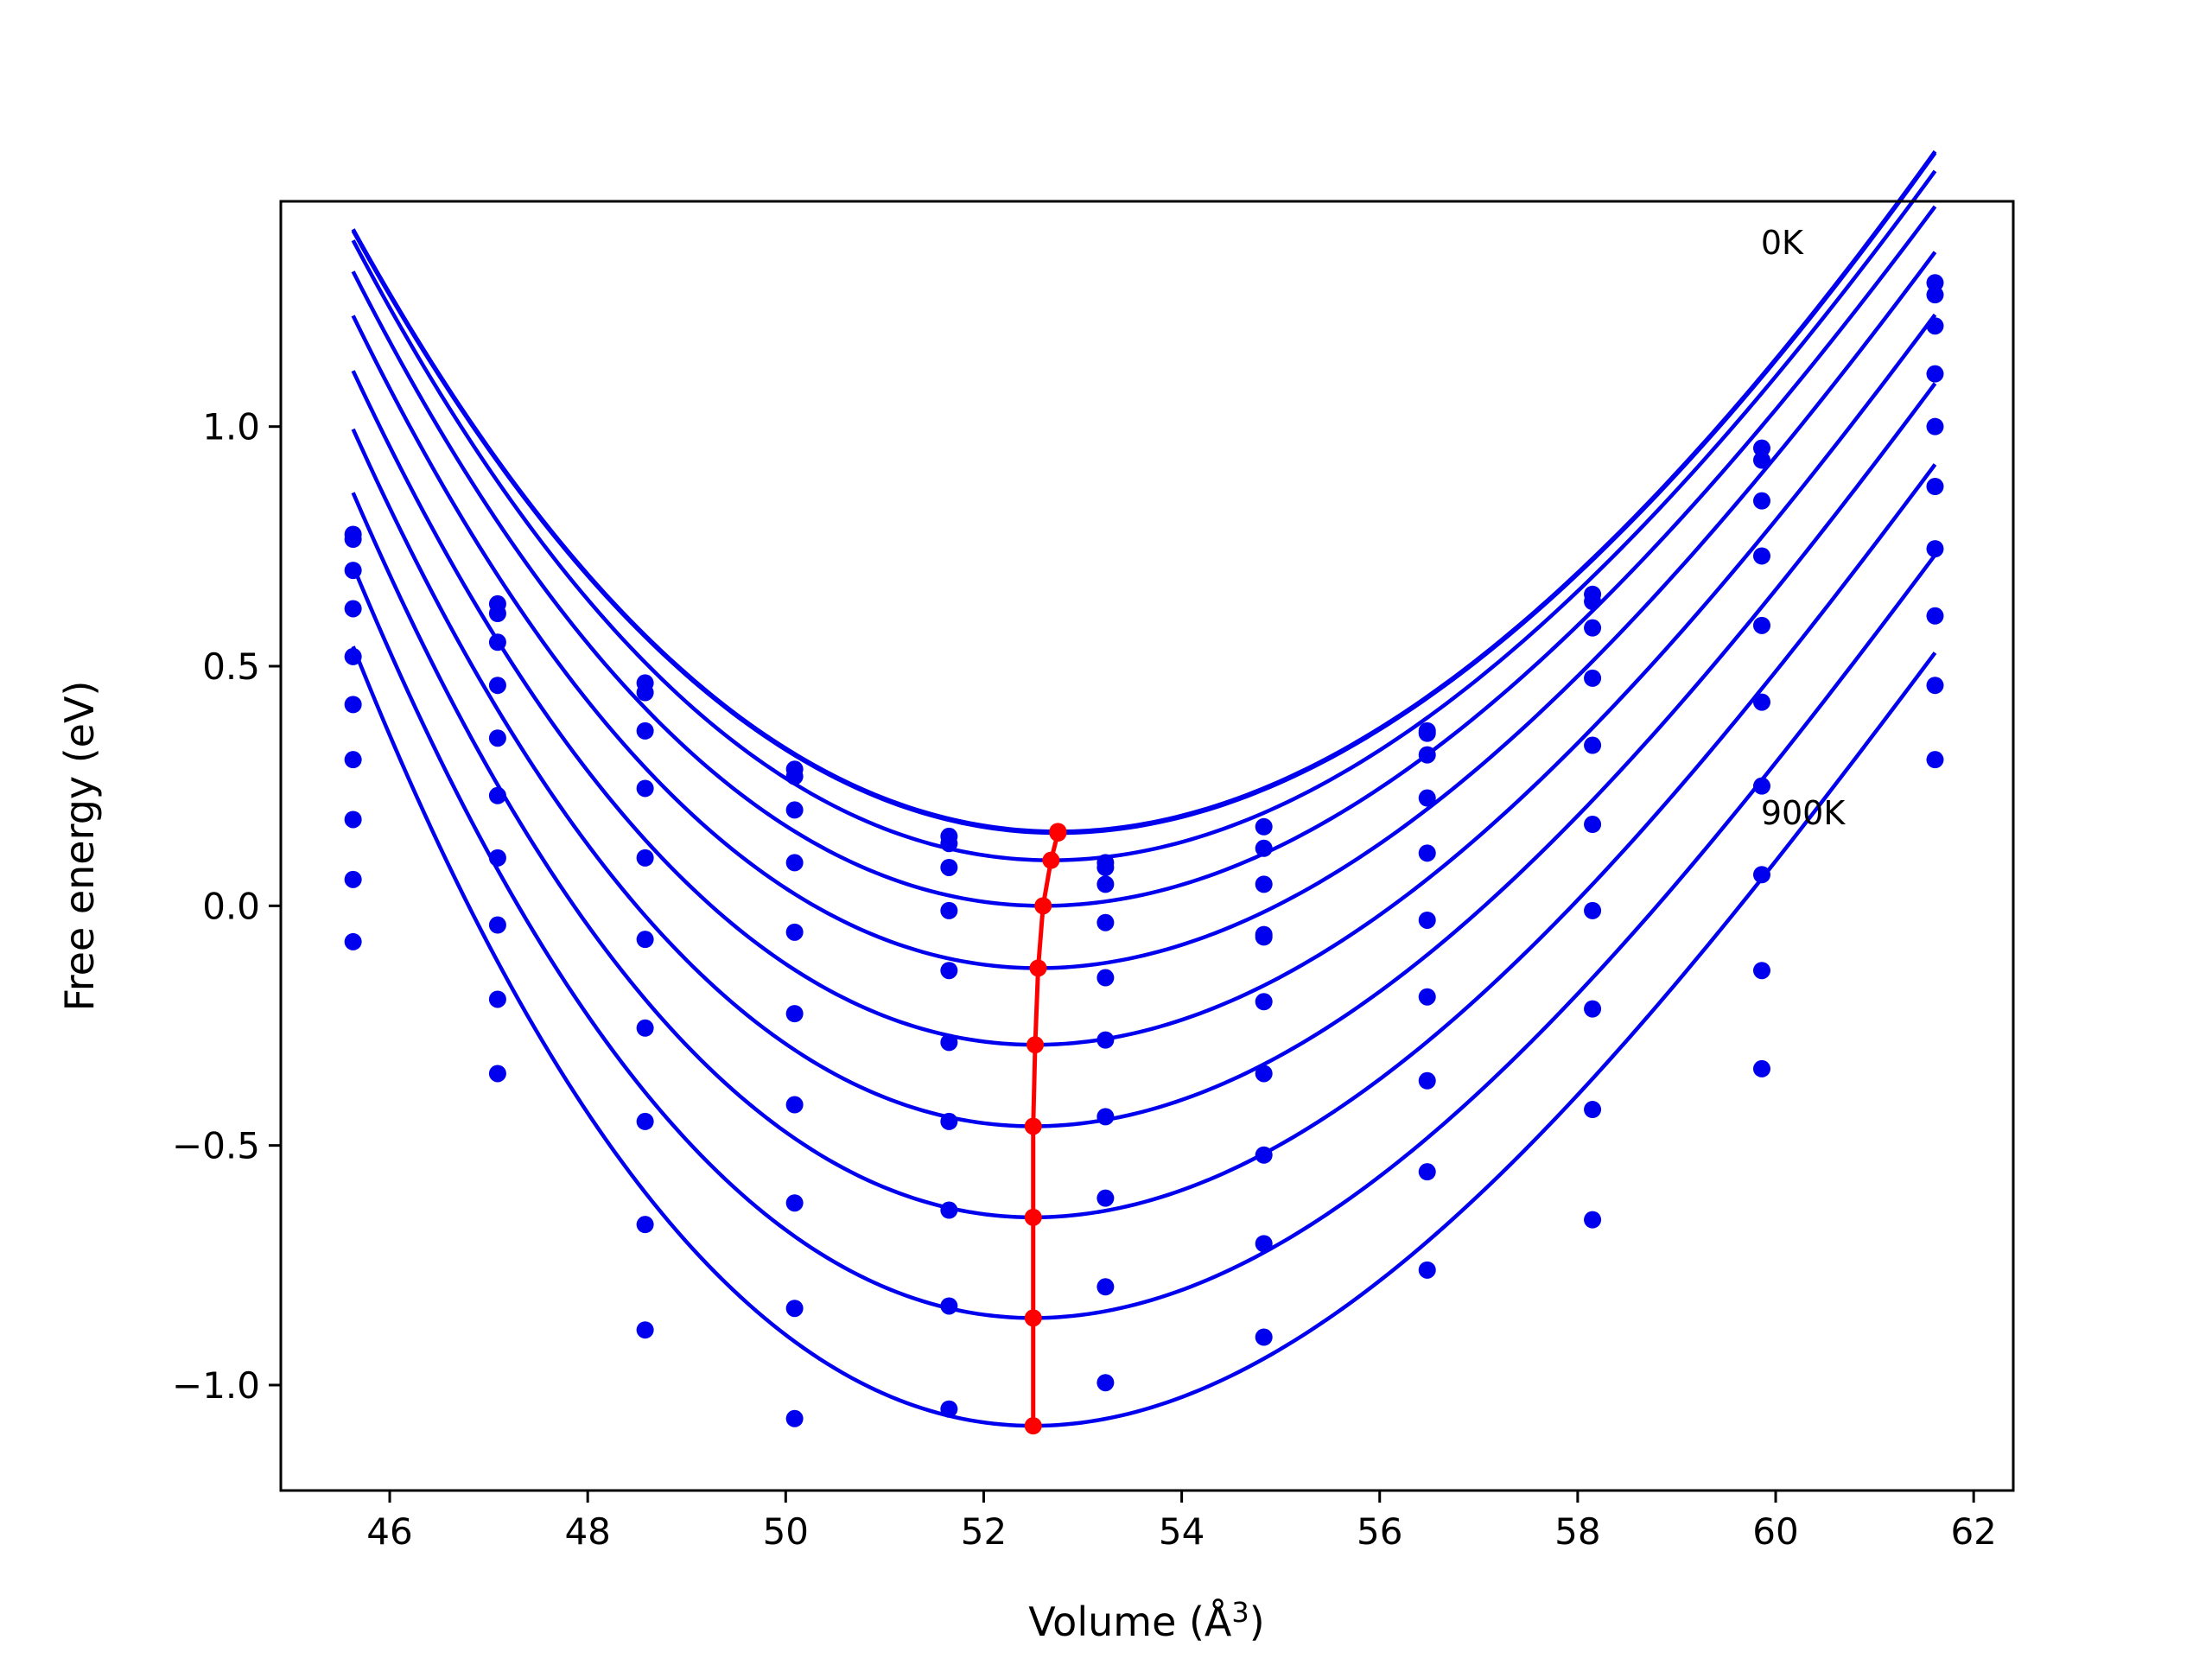 This screenshot has height=1659, width=2212. I want to click on x-tick-label-52: 52, so click(984, 1531).